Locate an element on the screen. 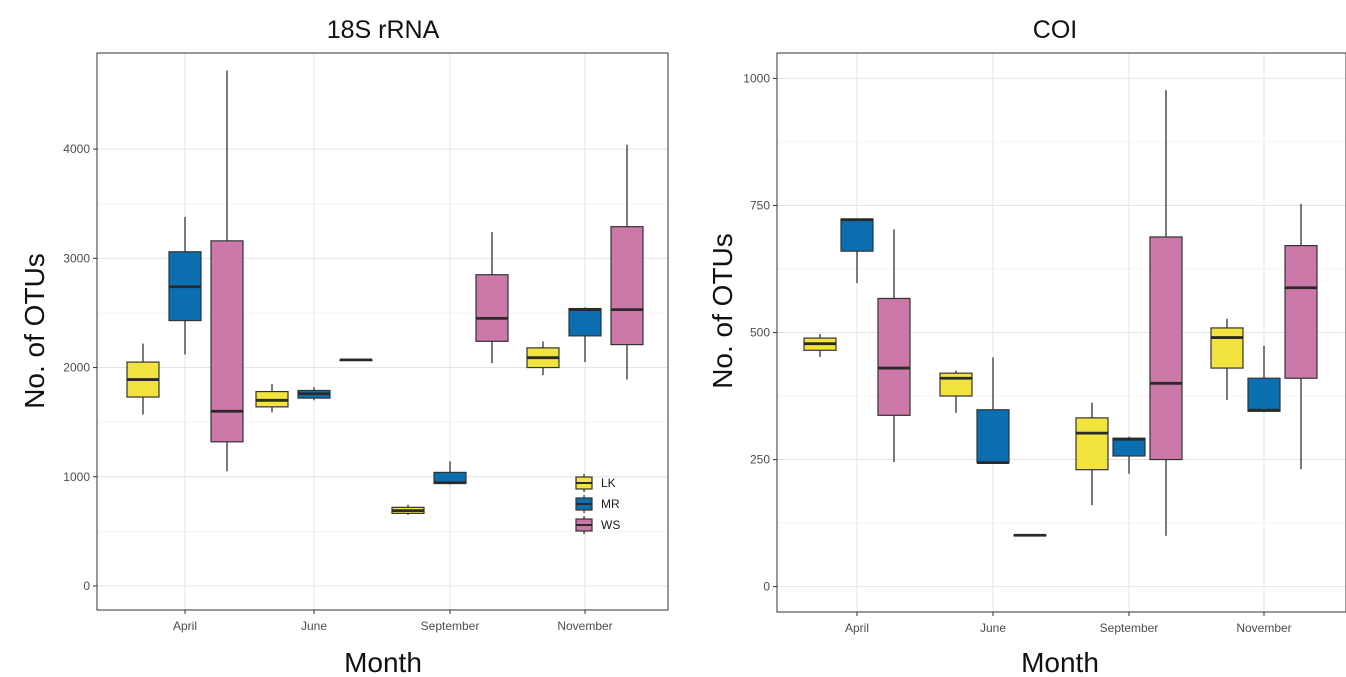 This screenshot has height=677, width=1346. y-tick-label: 4000 is located at coordinates (76, 149).